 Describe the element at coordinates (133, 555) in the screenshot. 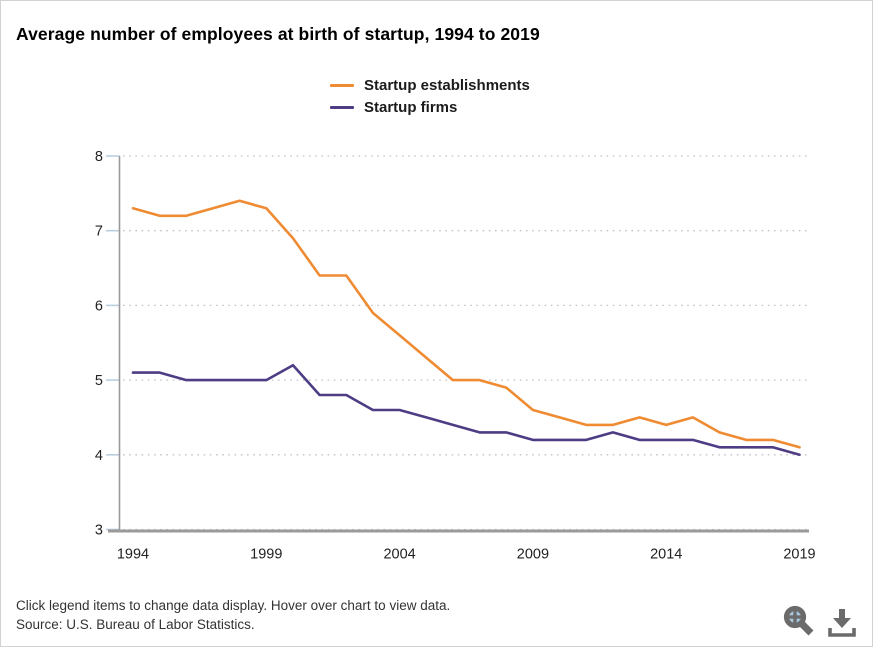

I see `x-tick-label: 1994` at that location.